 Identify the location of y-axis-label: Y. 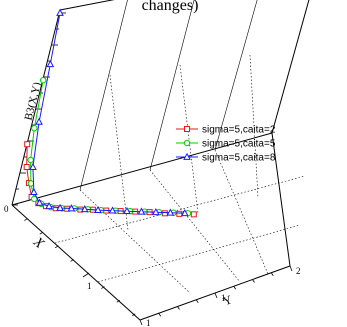
(228, 300).